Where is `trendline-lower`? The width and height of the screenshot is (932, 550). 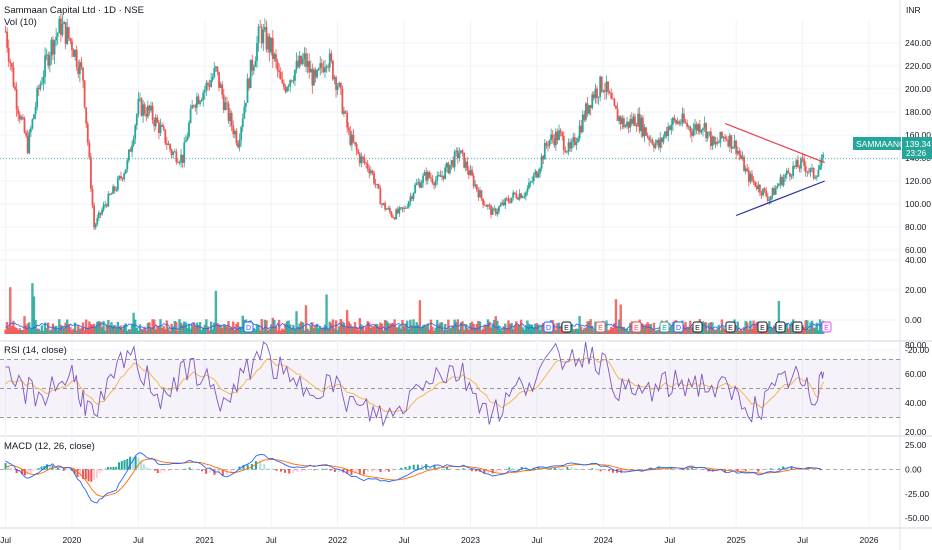
trendline-lower is located at coordinates (780, 198).